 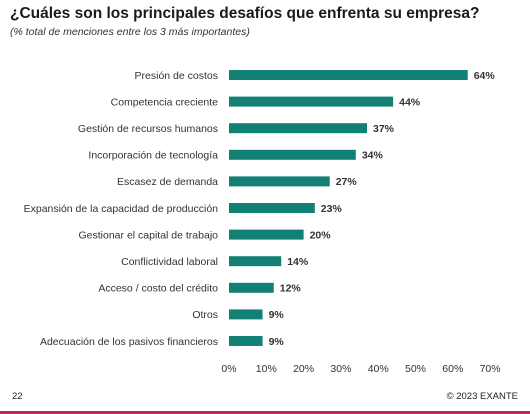 What do you see at coordinates (303, 369) in the screenshot?
I see `x-tick-label: 20%` at bounding box center [303, 369].